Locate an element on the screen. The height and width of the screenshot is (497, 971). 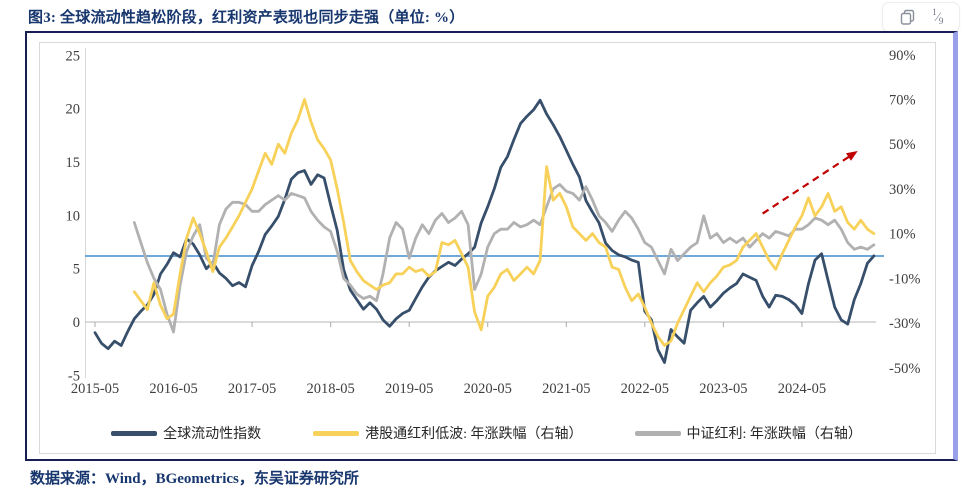
legend-label: 全球流动性指数 is located at coordinates (212, 434).